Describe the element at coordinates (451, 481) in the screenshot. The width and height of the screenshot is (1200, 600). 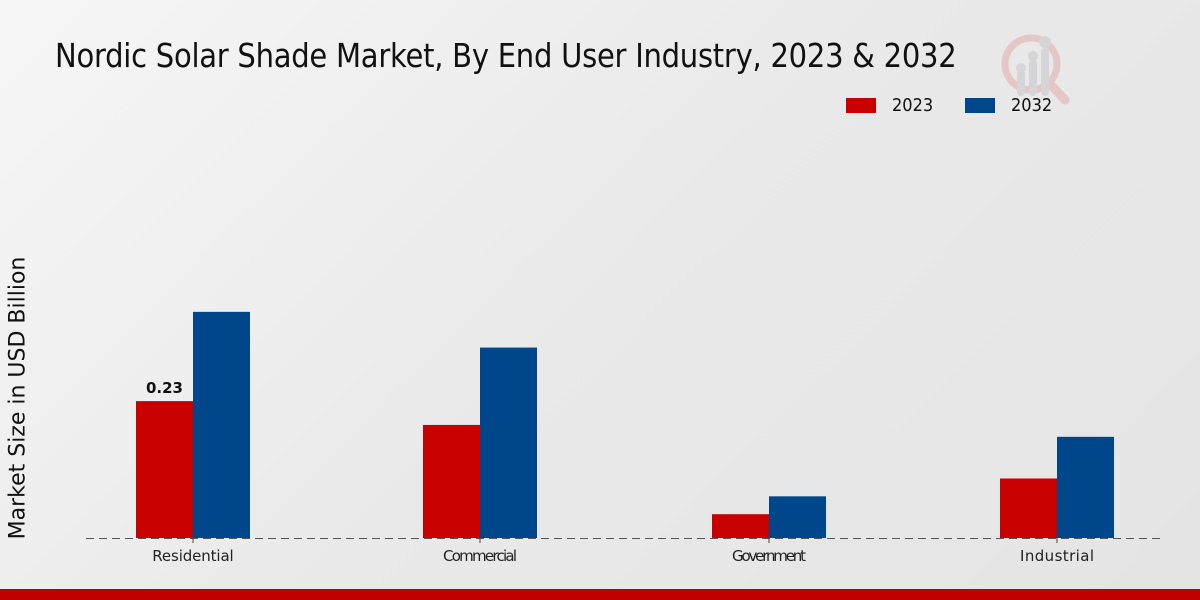
I see `bar-commercial-2023` at that location.